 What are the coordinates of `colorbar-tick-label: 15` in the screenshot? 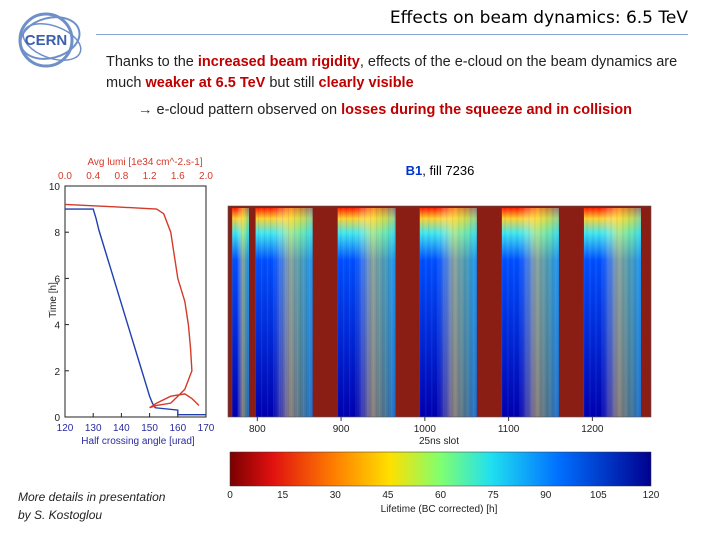 It's located at (283, 495).